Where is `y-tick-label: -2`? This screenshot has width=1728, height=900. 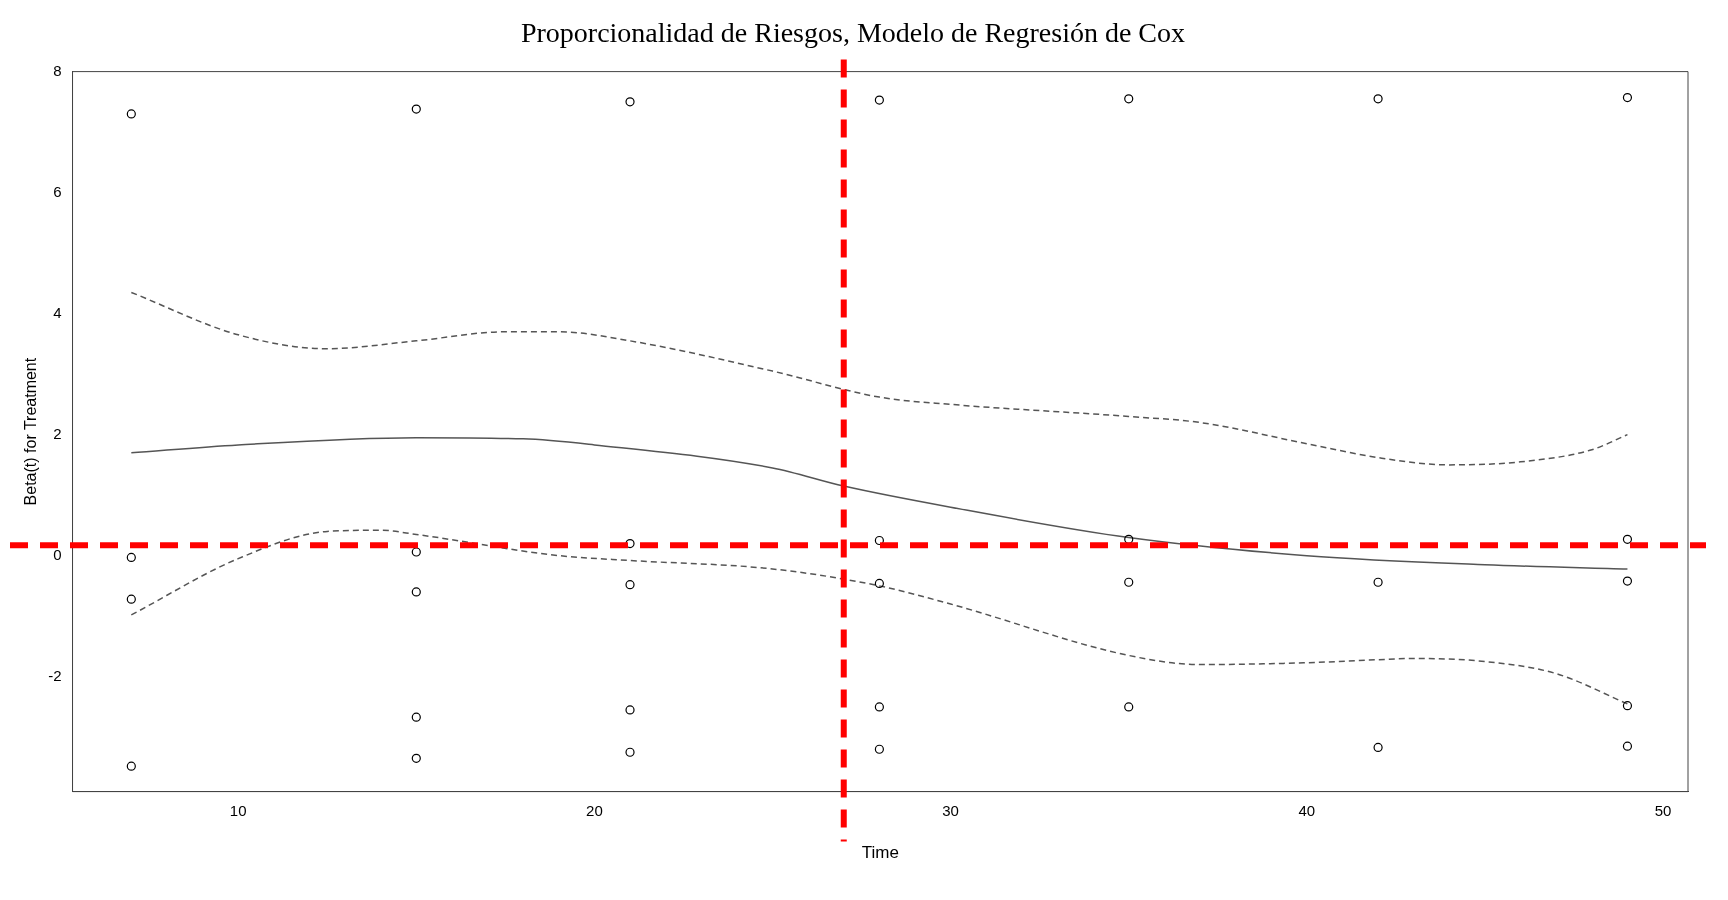 y-tick-label: -2 is located at coordinates (55, 675).